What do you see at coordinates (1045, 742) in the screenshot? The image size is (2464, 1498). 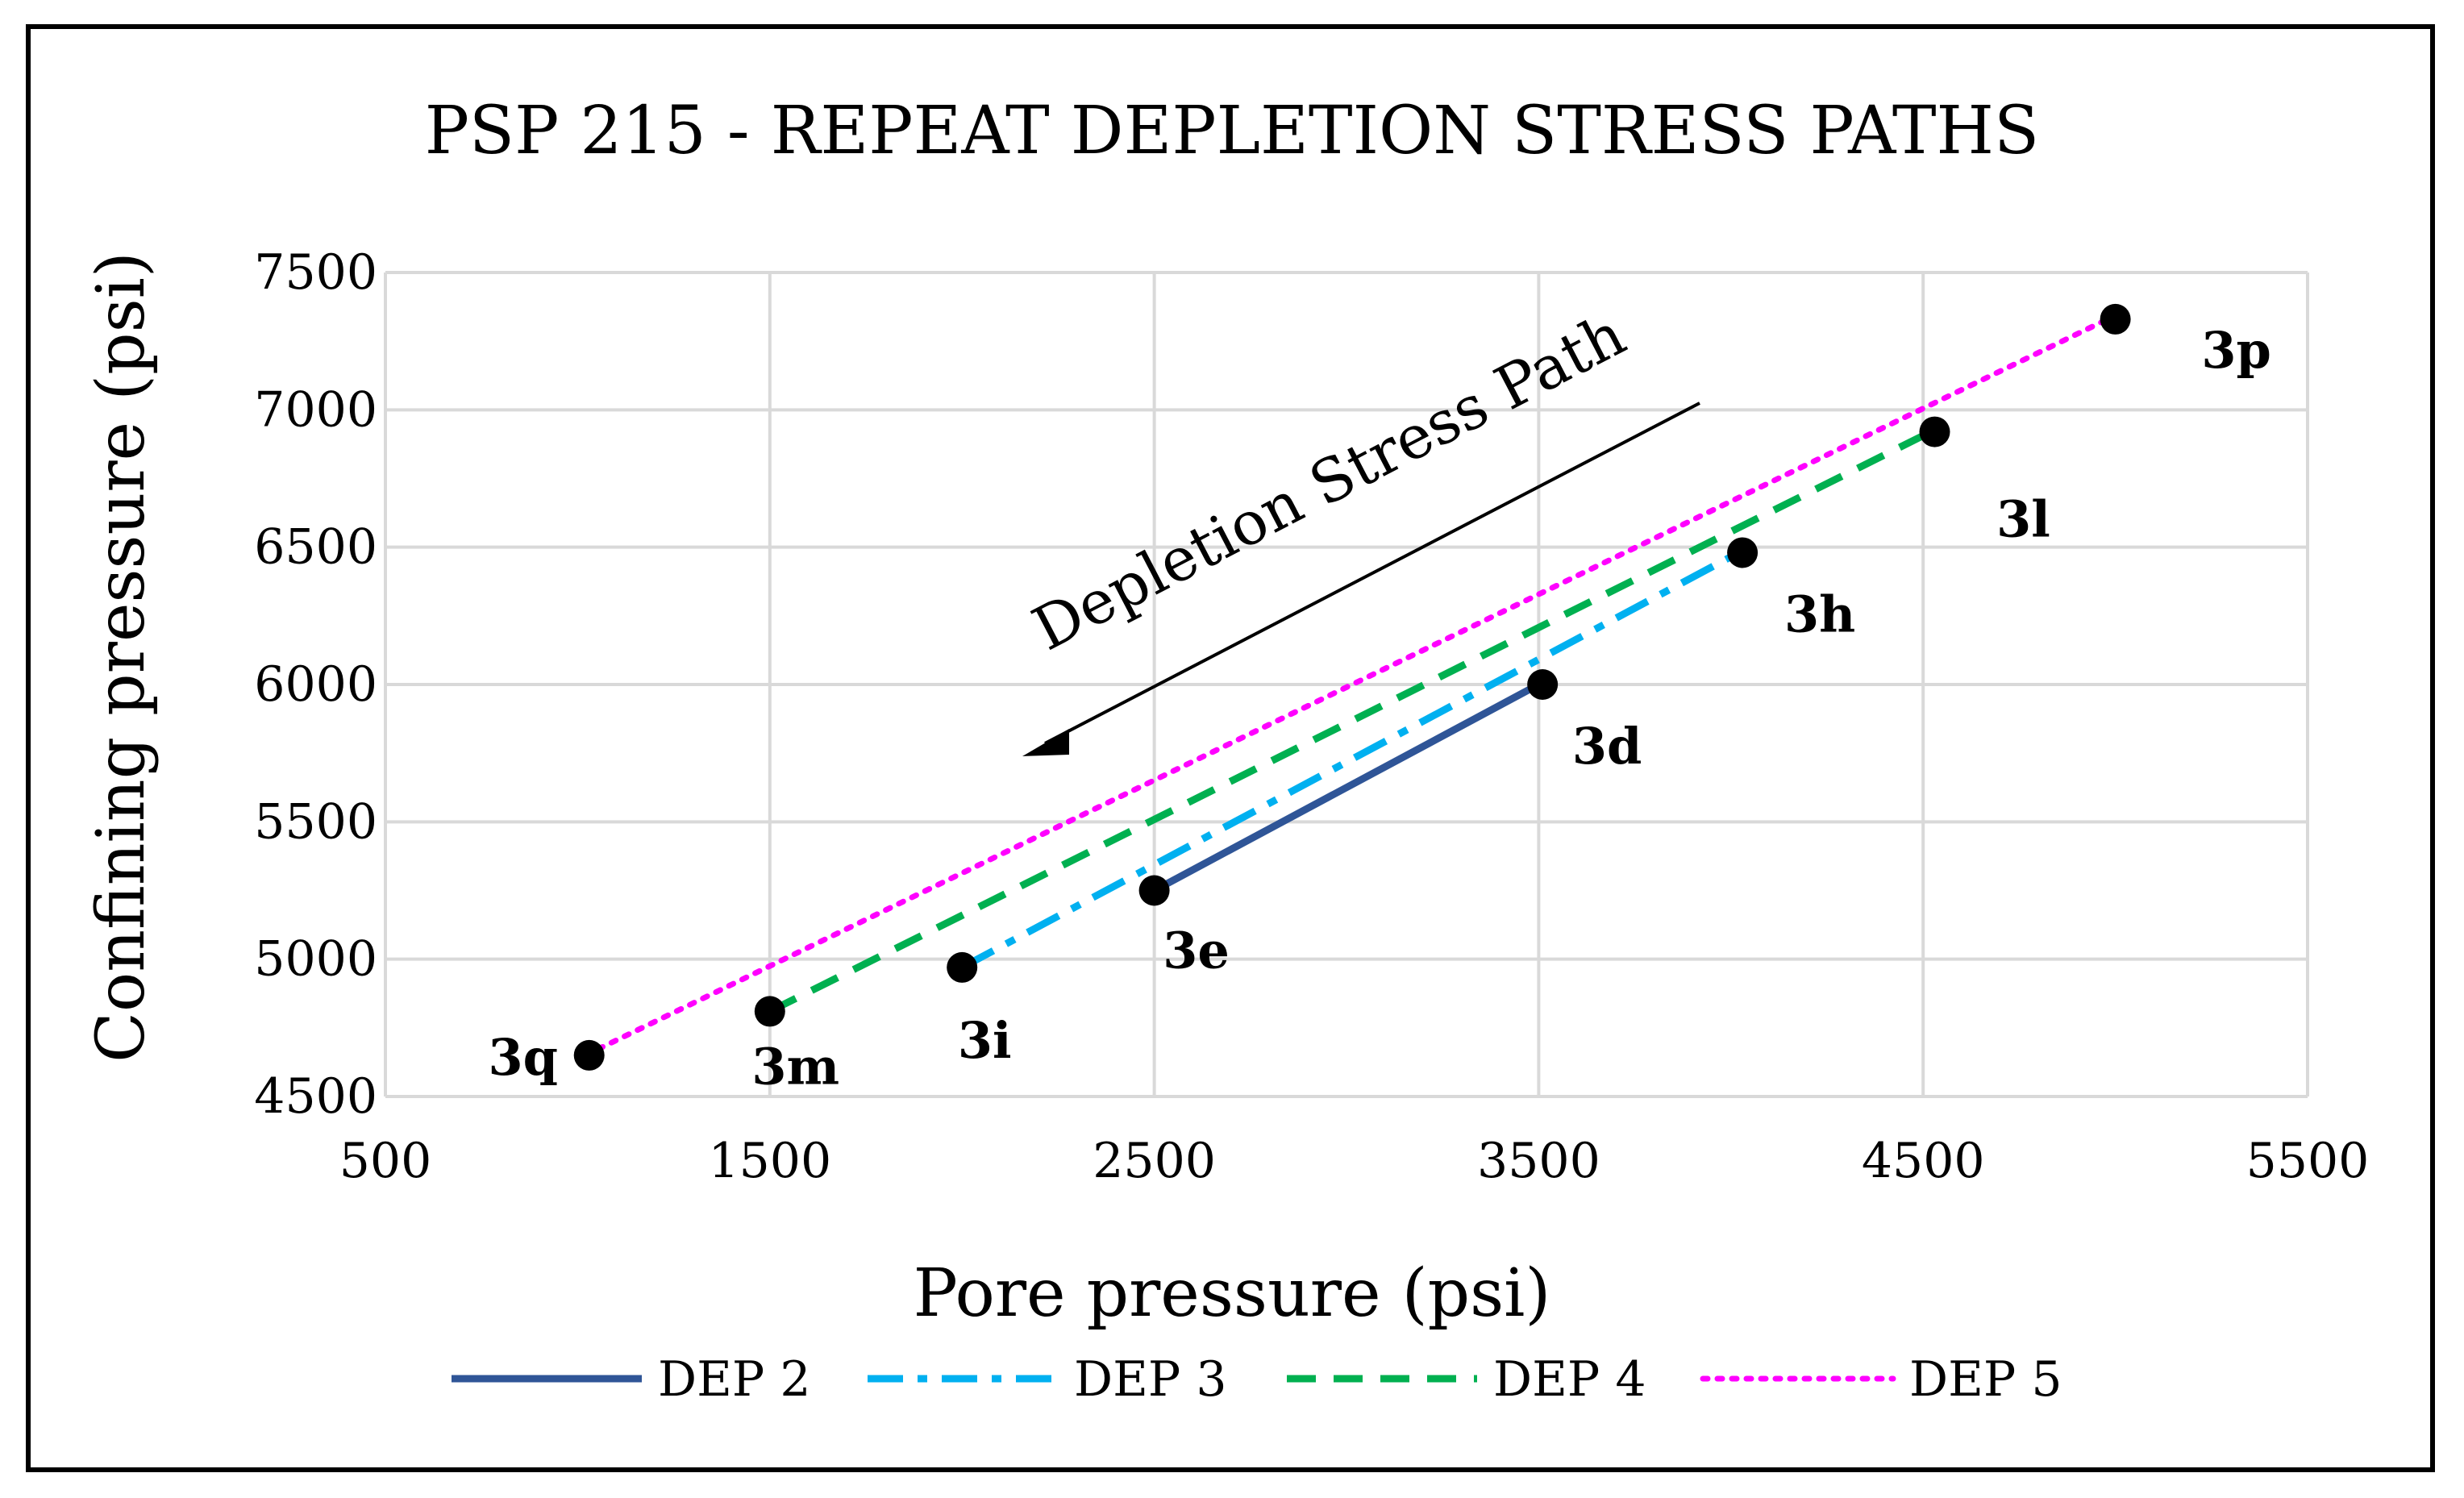 I see `annotation-arrow-head` at bounding box center [1045, 742].